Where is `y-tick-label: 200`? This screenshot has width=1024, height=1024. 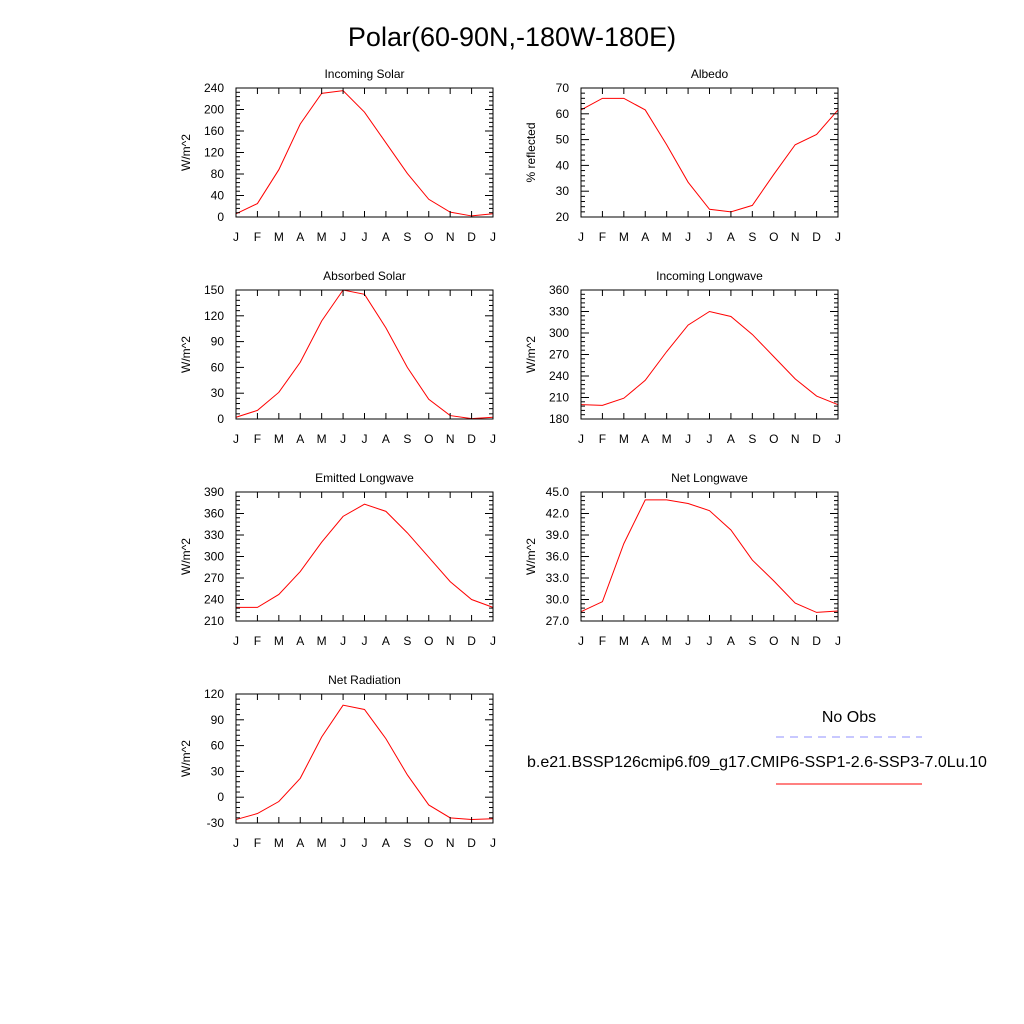
y-tick-label: 200 is located at coordinates (214, 110).